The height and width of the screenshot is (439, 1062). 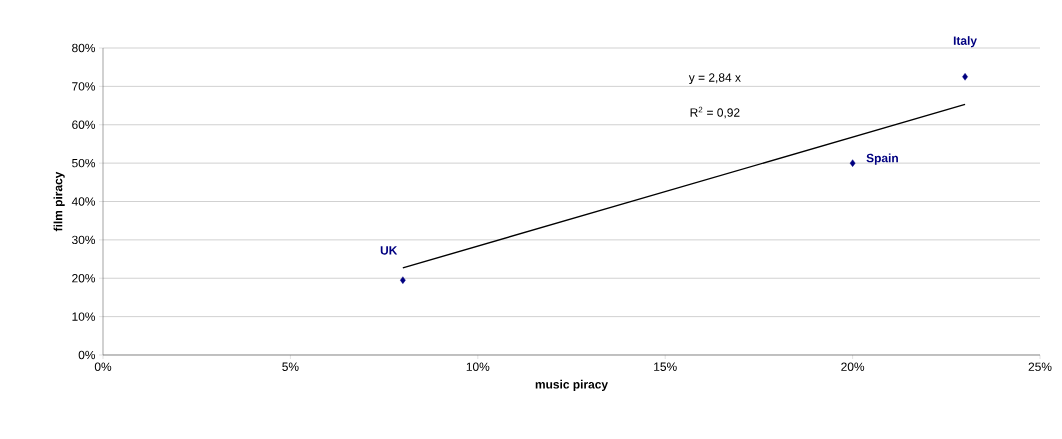 I want to click on annotation: y = 2,84 x, so click(x=714, y=79).